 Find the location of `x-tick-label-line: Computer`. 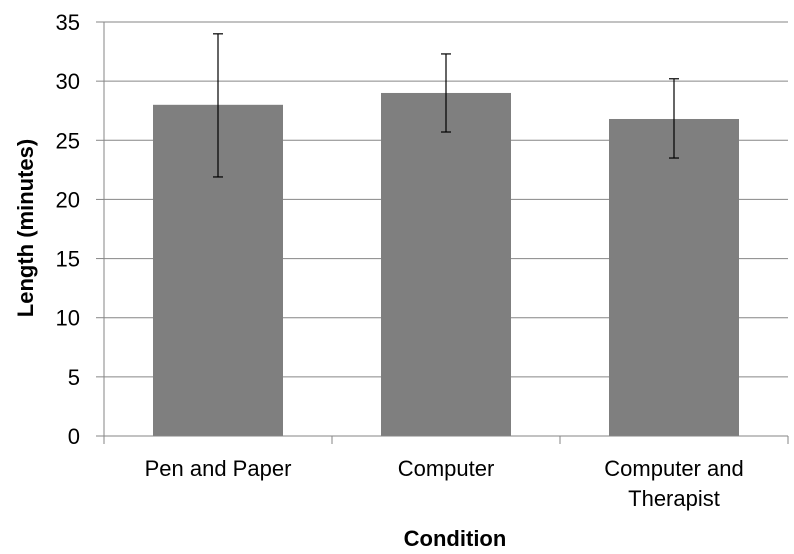

x-tick-label-line: Computer is located at coordinates (446, 468).